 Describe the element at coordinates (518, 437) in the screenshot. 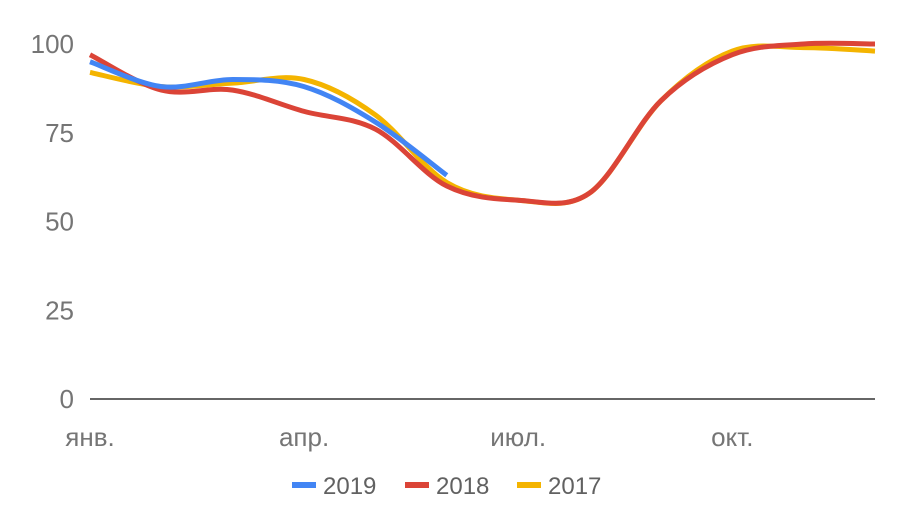

I see `x-tick-label: июл.` at that location.